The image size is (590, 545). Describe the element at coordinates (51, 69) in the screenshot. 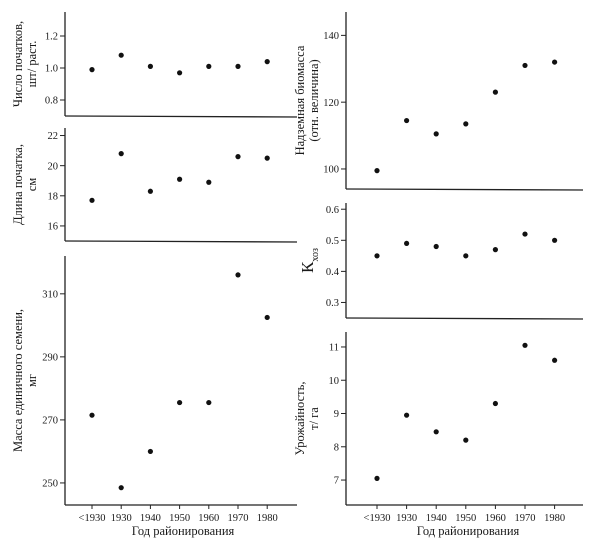

I see `y-tick-label: 1.0` at that location.